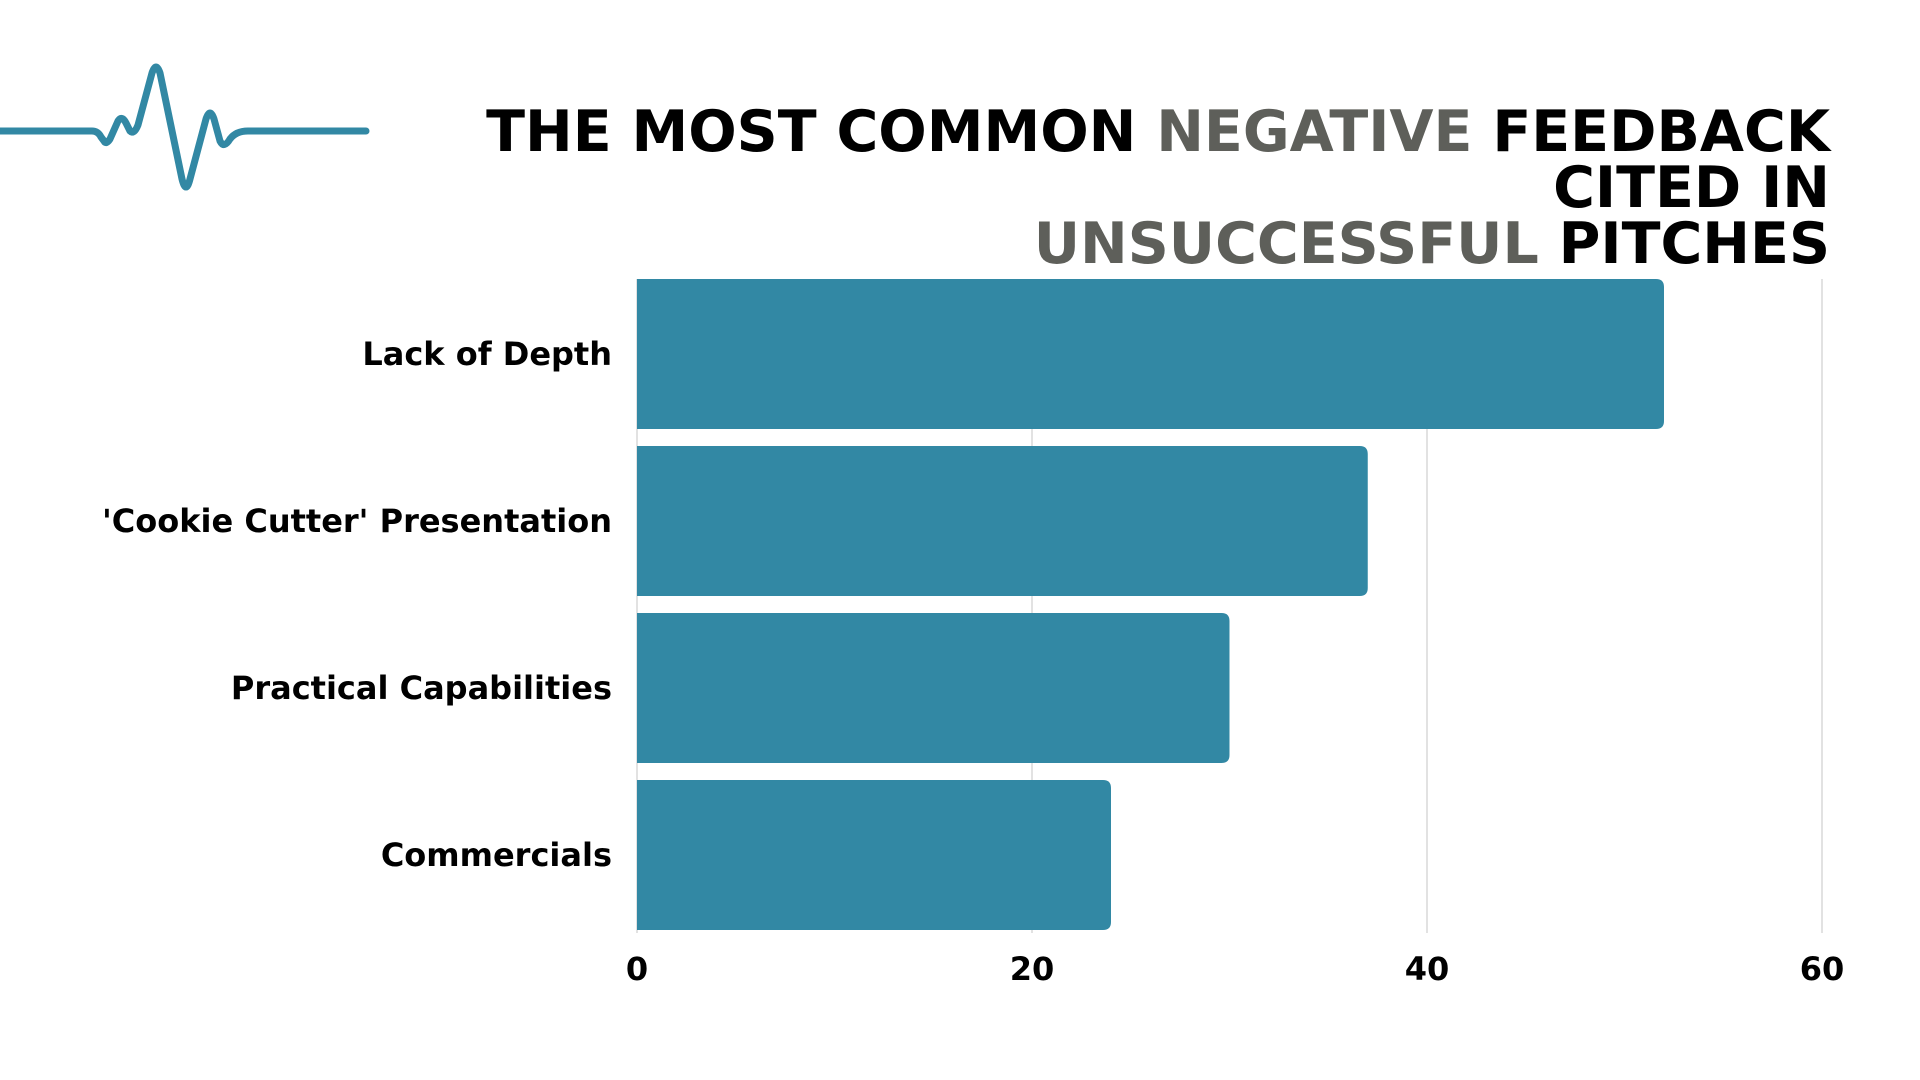  What do you see at coordinates (1235, 969) in the screenshot?
I see `x-tick-labels: 0 20 40 60` at bounding box center [1235, 969].